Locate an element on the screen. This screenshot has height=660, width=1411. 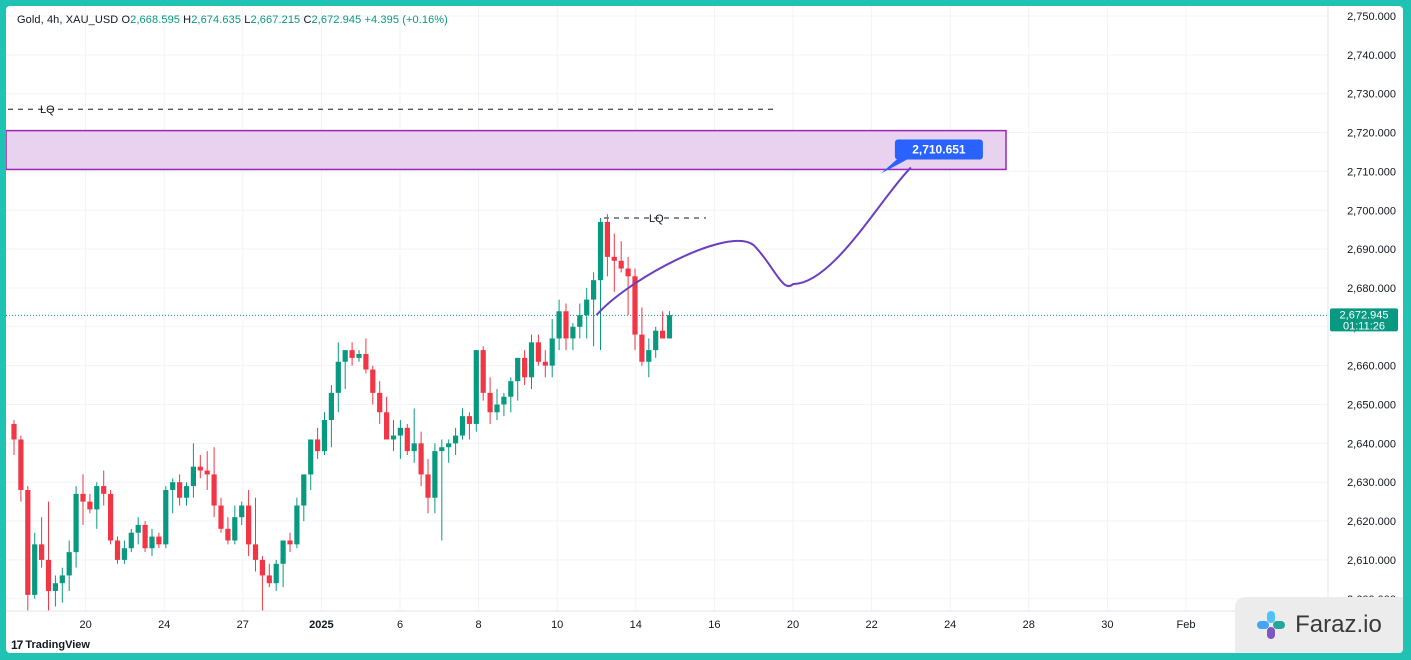
target-badge: 2,710.651 is located at coordinates (931, 156).